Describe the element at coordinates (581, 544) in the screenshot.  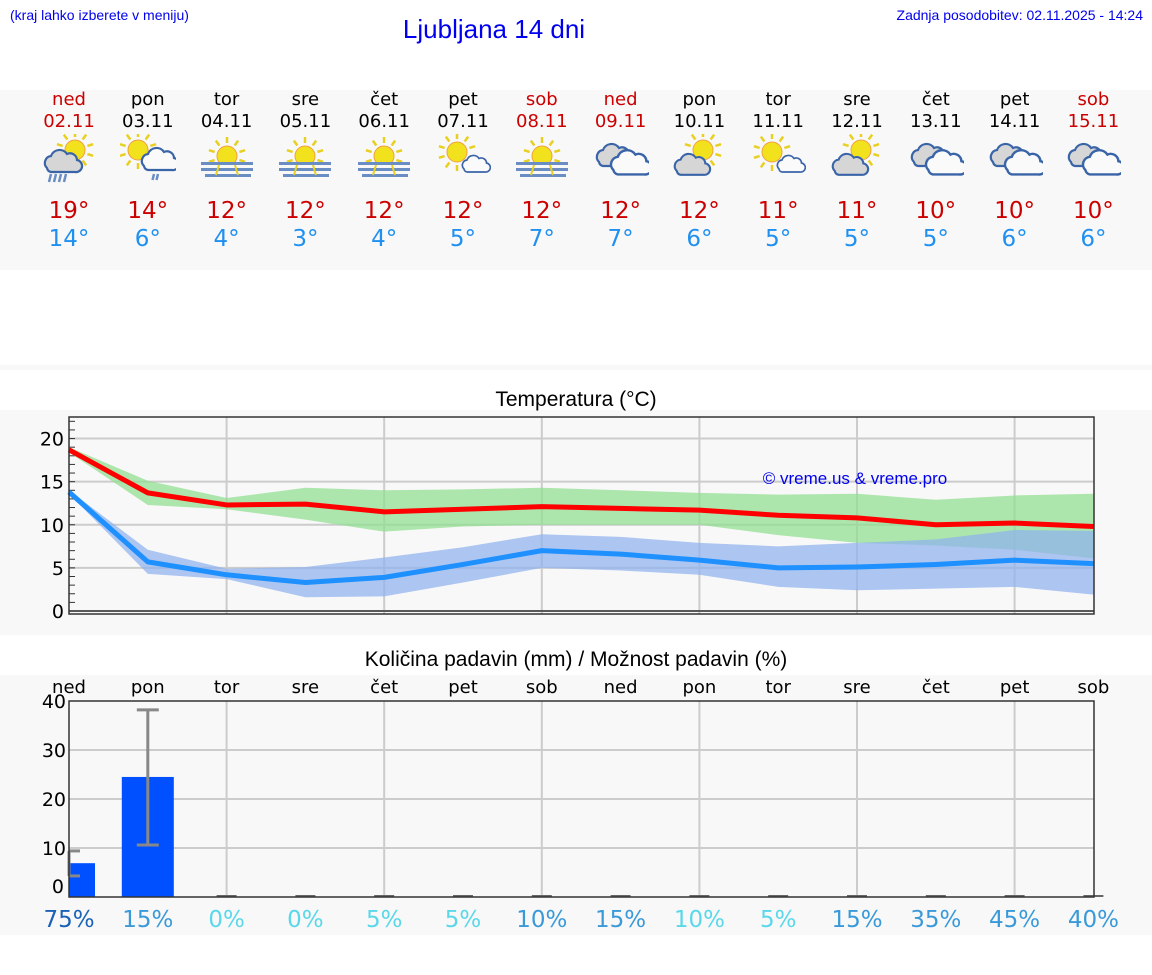
I see `min-temperature-range-band` at that location.